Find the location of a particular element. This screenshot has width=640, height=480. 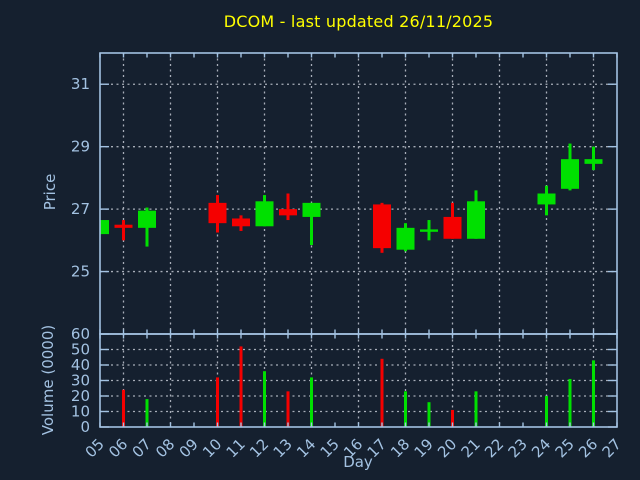

volume-tick-20: 20 is located at coordinates (80, 396).